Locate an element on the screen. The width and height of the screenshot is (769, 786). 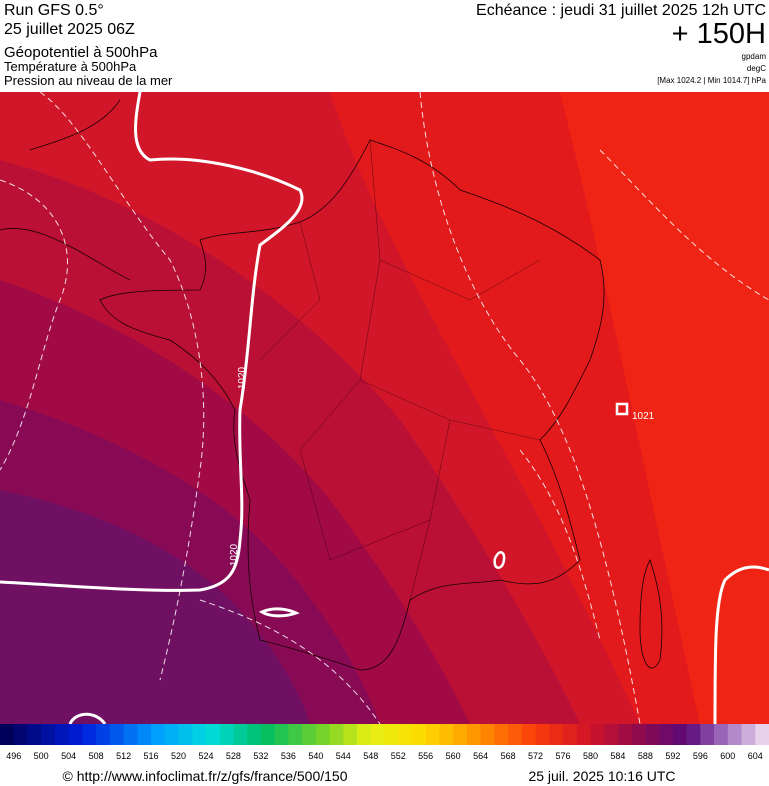
colorbar-label: 576 is located at coordinates (563, 756).